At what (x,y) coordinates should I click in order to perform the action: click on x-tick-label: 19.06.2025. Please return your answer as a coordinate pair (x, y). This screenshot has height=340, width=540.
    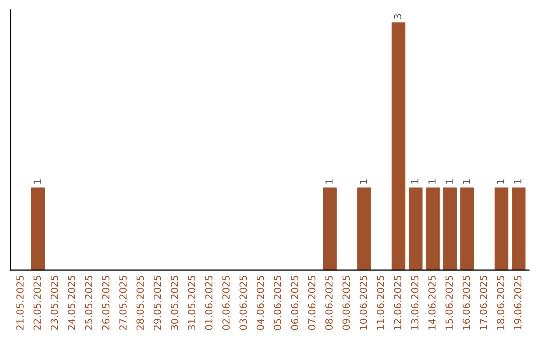
    Looking at the image, I should click on (518, 303).